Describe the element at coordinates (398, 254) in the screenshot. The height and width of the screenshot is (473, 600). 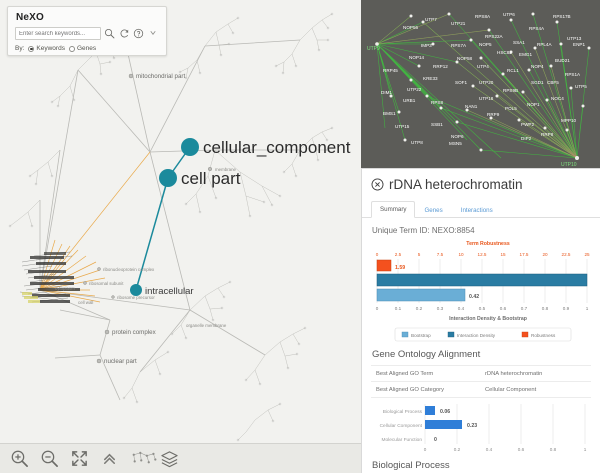
I see `svg-text: 2.5` at that location.